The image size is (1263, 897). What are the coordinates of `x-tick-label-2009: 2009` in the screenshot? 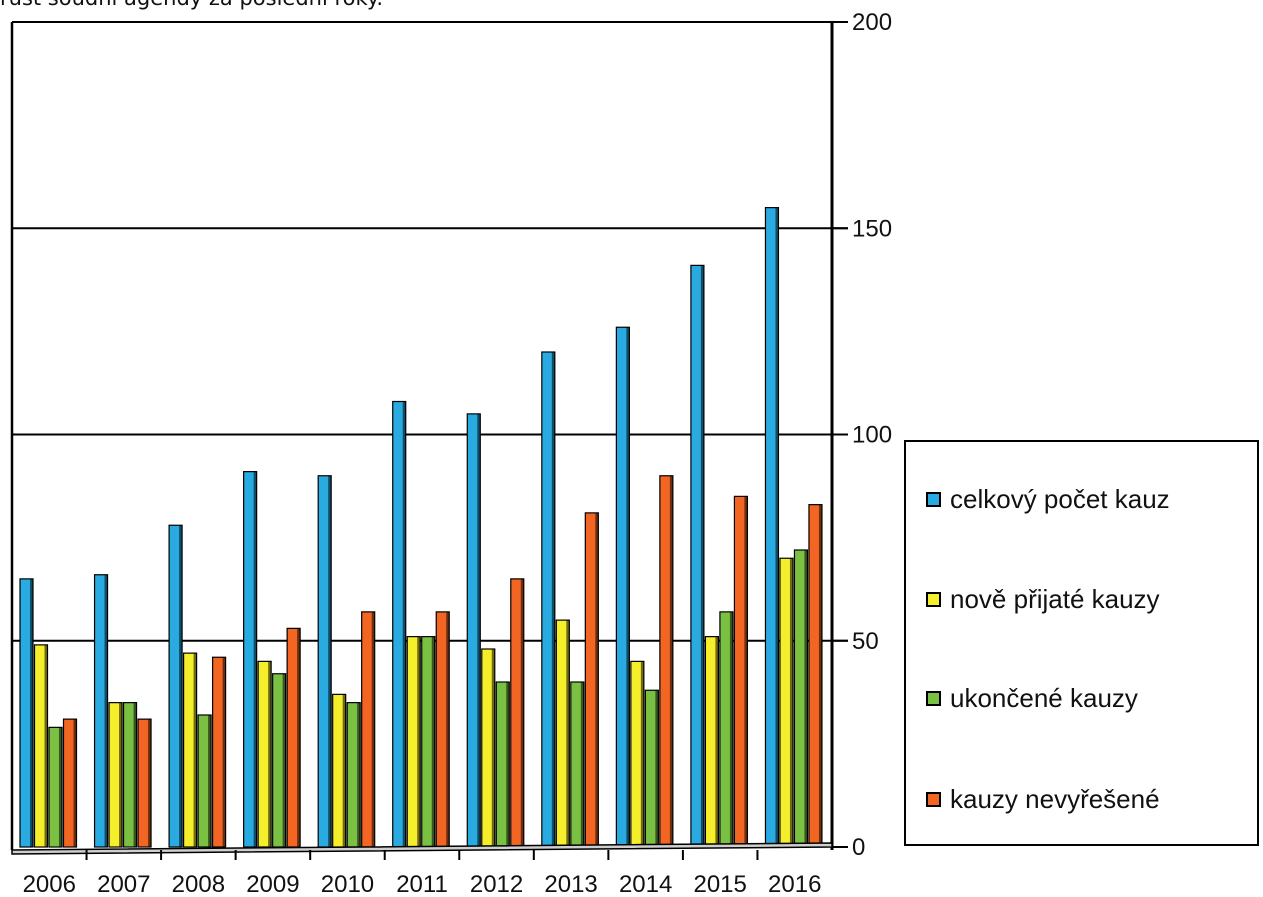 It's located at (272, 884).